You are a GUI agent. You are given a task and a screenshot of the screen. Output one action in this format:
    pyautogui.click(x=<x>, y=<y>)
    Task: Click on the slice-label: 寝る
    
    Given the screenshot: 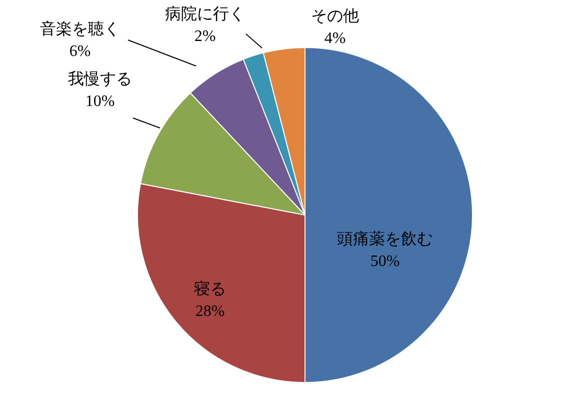 What is the action you would take?
    pyautogui.click(x=210, y=289)
    